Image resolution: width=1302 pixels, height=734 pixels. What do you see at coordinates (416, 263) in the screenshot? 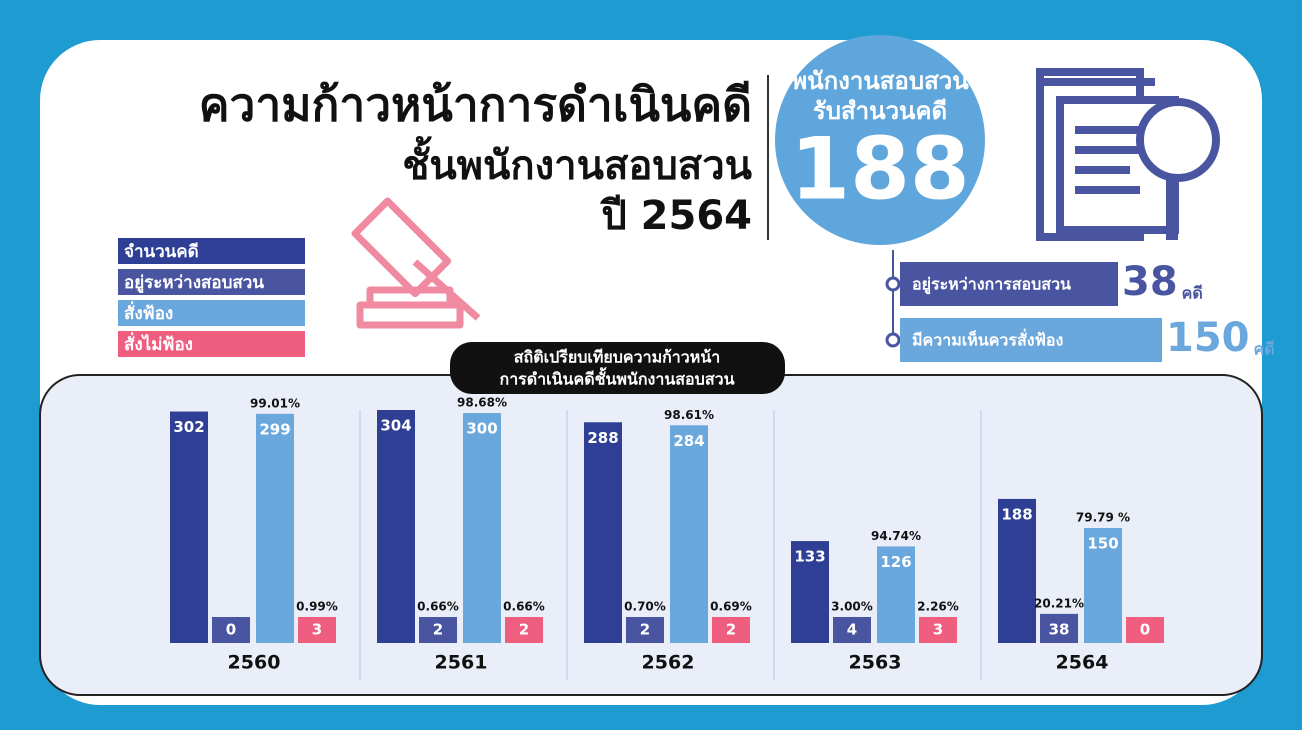
I see `gavel-icon` at bounding box center [416, 263].